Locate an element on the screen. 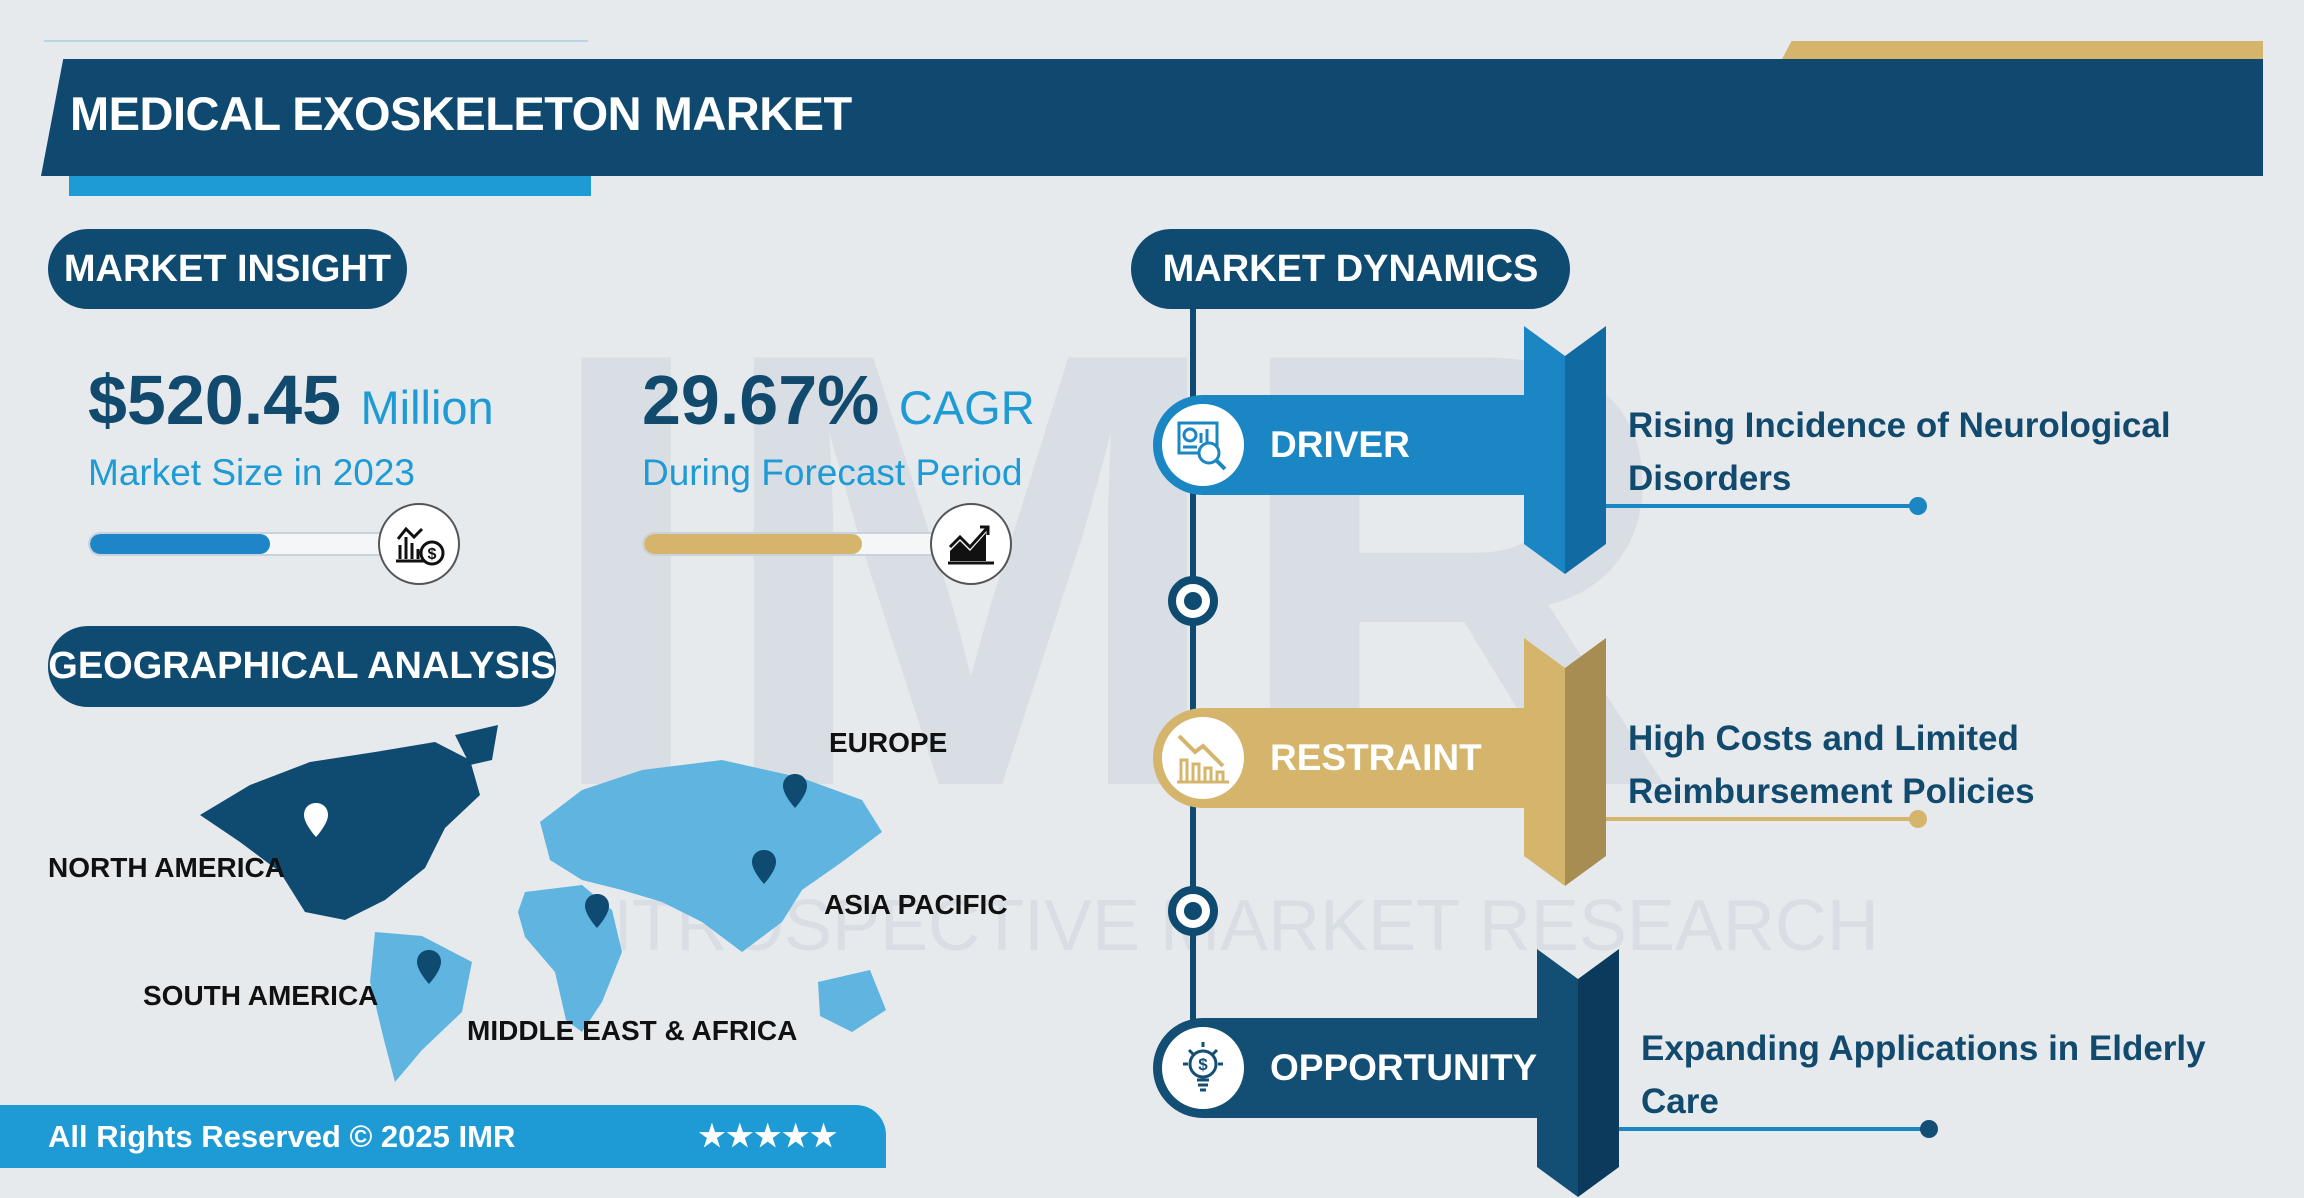 This screenshot has height=1198, width=2304. declining-chart-icon is located at coordinates (1203, 758).